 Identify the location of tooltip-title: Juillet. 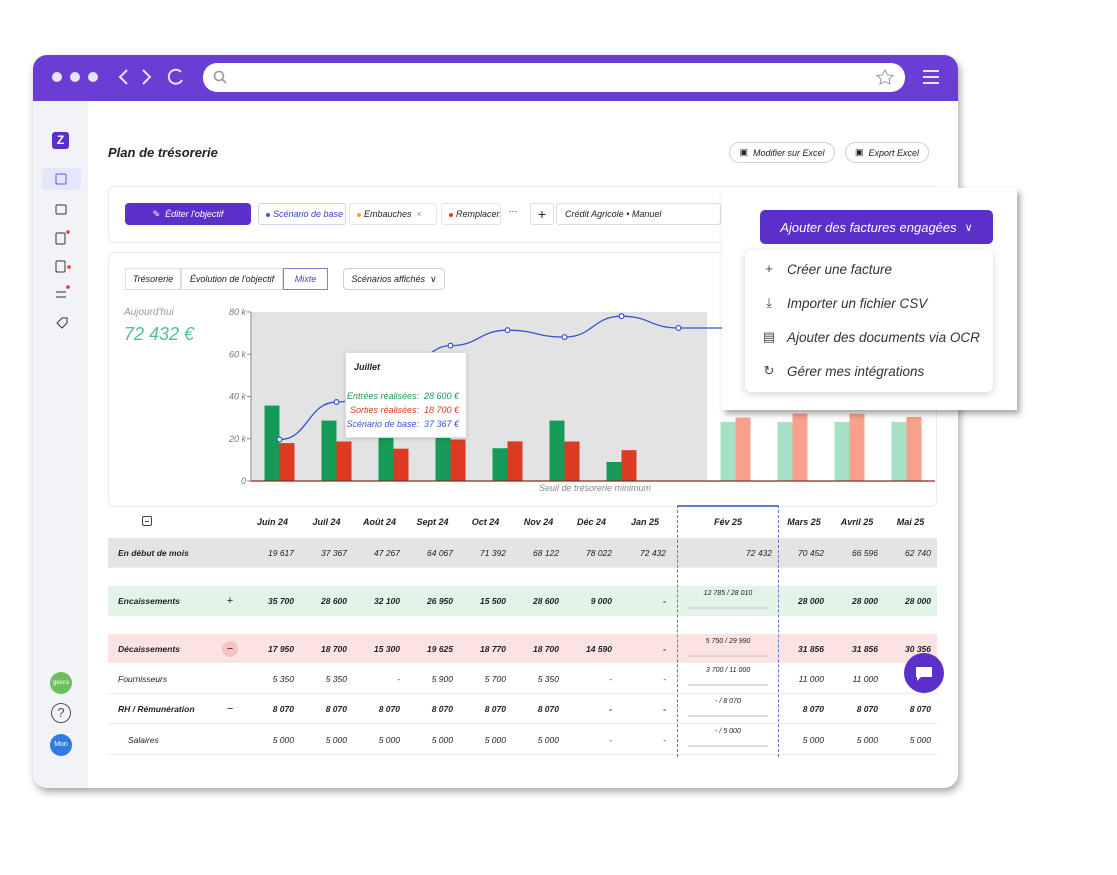
(367, 367).